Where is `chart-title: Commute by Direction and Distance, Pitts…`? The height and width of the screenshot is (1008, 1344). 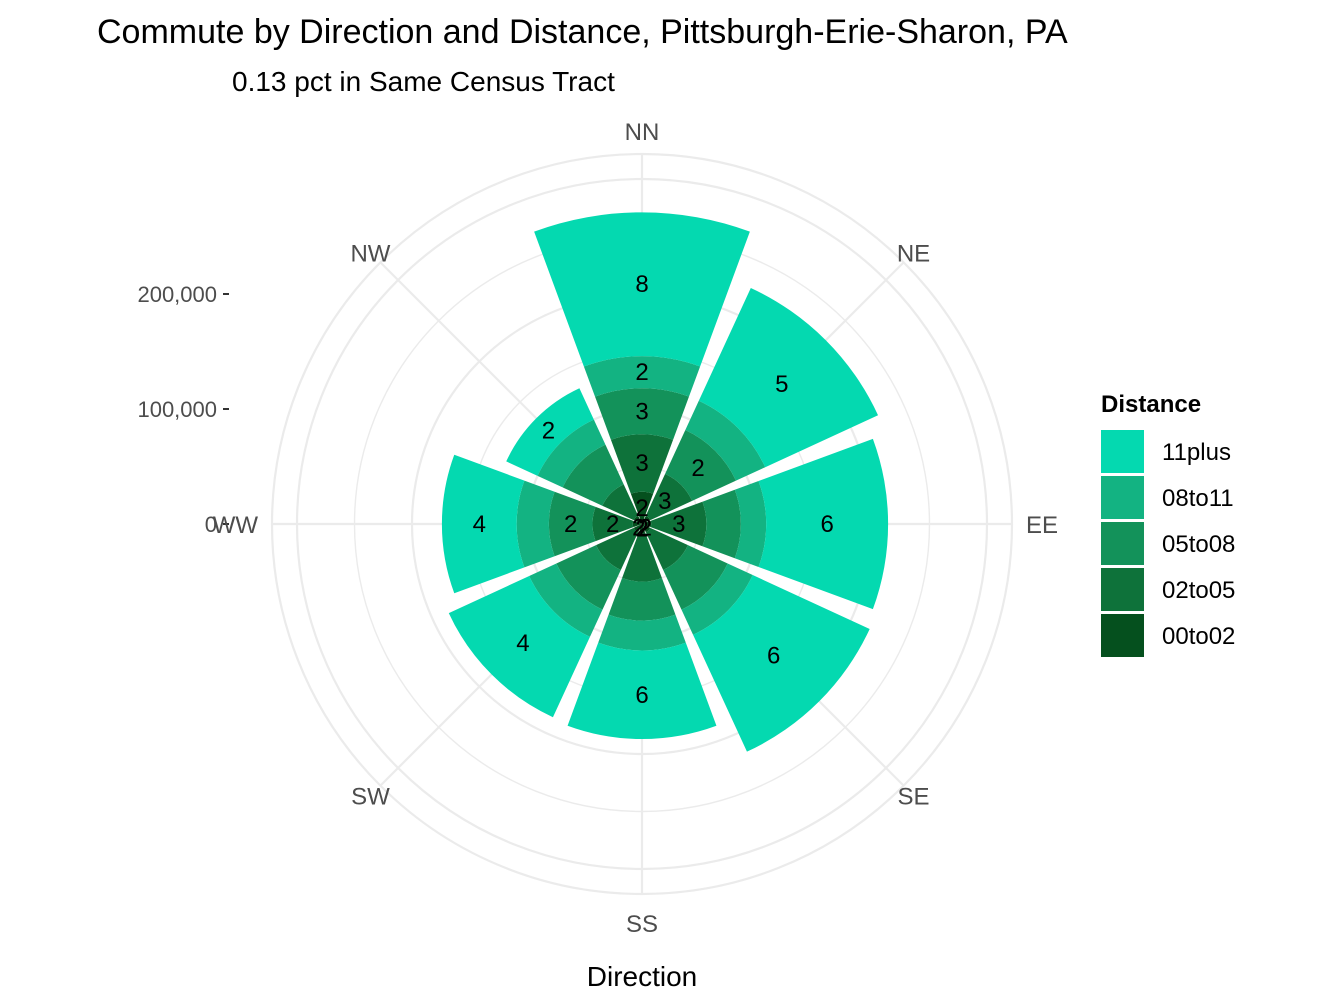
chart-title: Commute by Direction and Distance, Pitts… is located at coordinates (582, 32).